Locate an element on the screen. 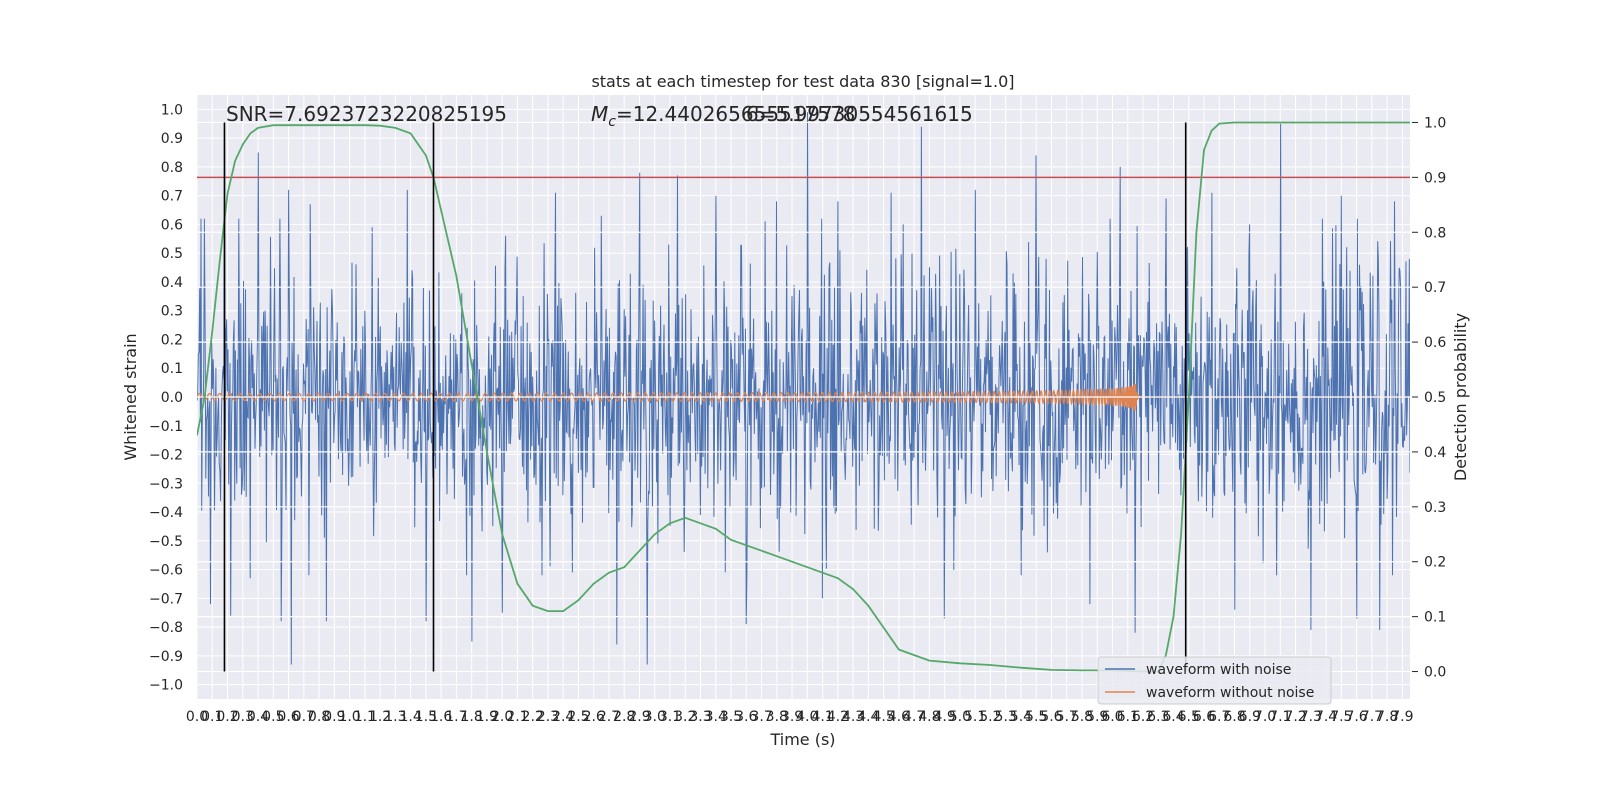 The width and height of the screenshot is (1600, 804). right-tick-label: 0.2 is located at coordinates (1435, 563).